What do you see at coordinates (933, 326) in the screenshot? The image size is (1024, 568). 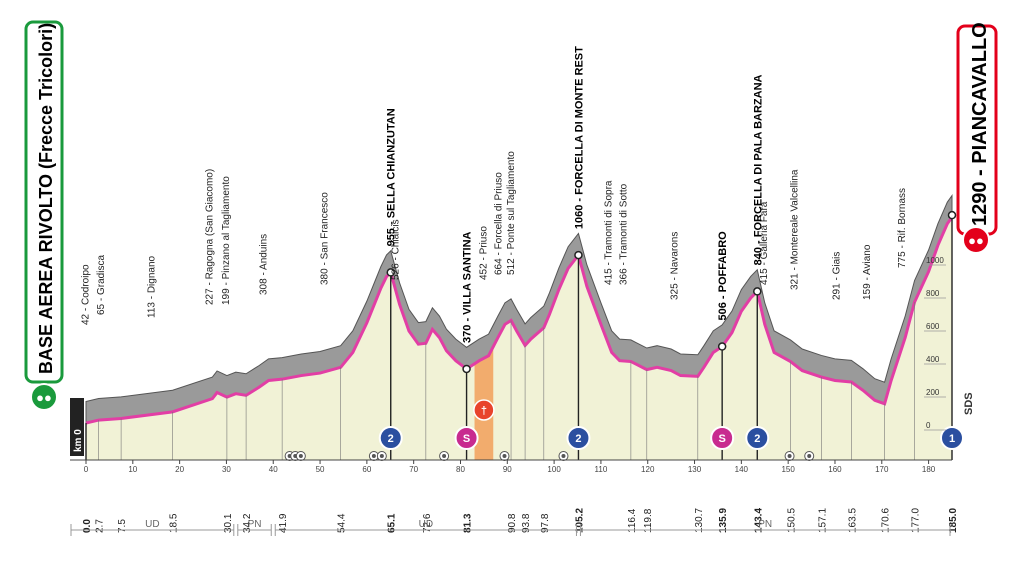 I see `elevation-scale-label: 600` at bounding box center [933, 326].